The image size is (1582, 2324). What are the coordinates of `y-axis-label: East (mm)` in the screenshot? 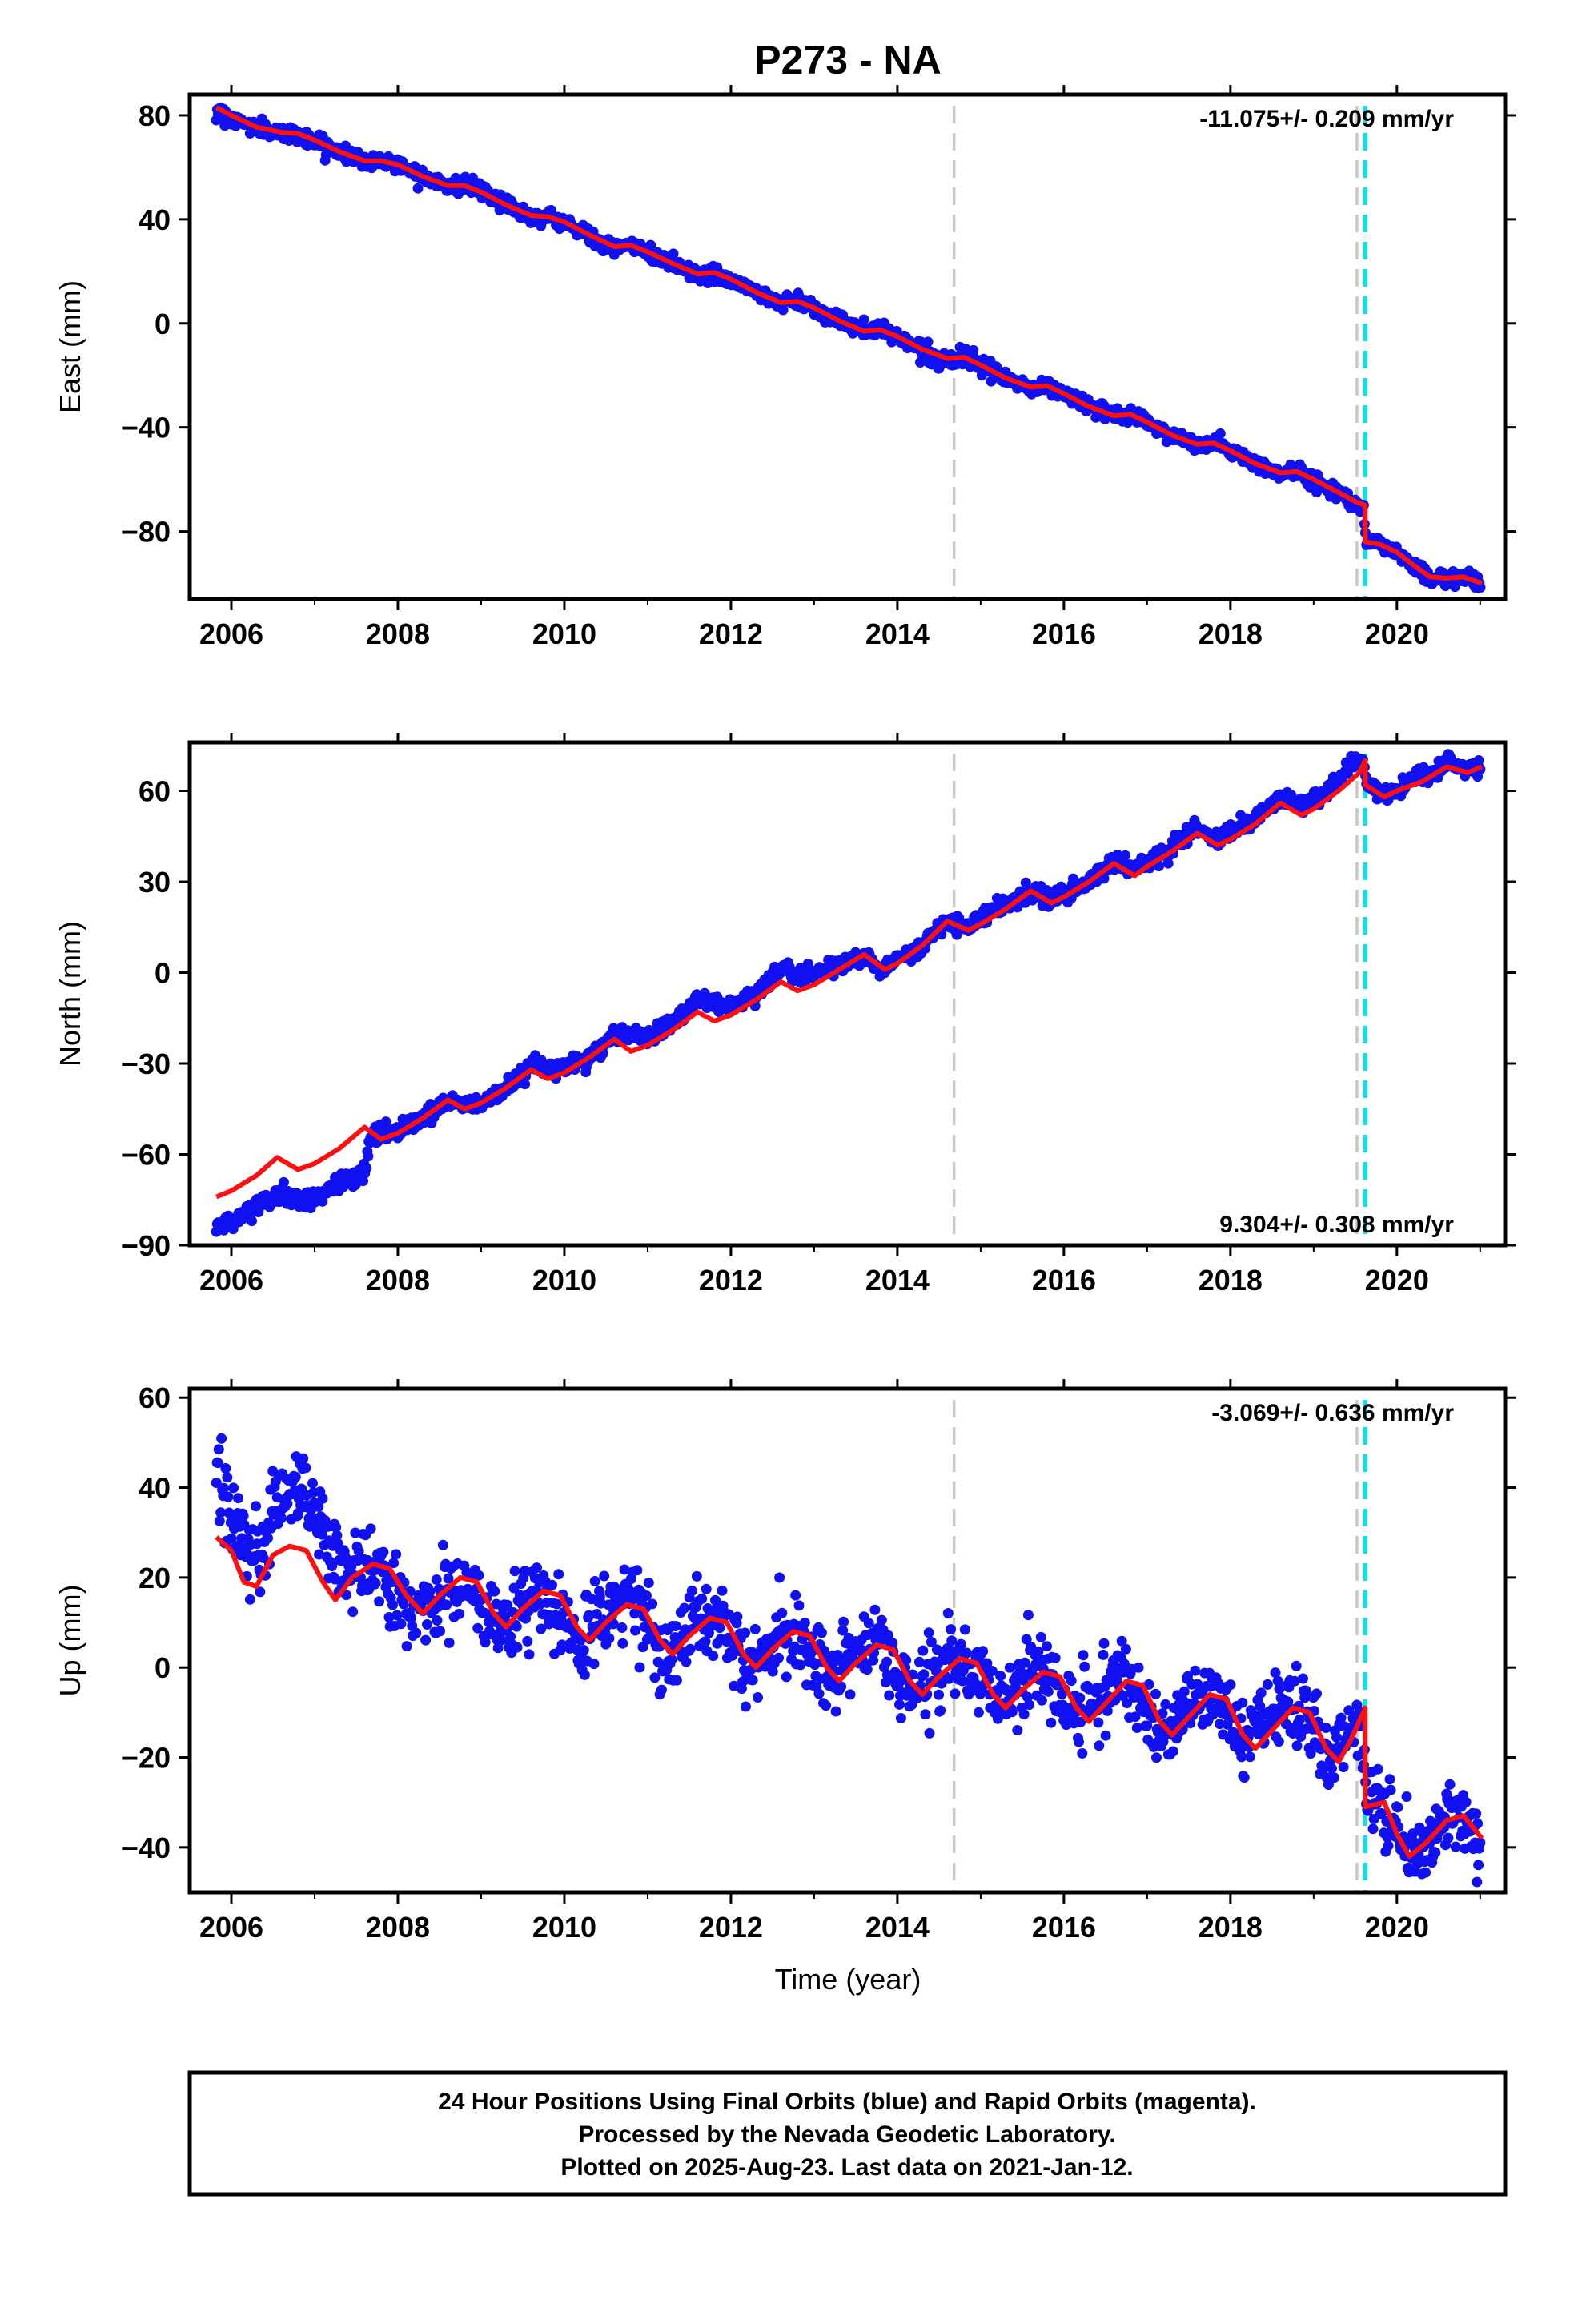 It's located at (70, 346).